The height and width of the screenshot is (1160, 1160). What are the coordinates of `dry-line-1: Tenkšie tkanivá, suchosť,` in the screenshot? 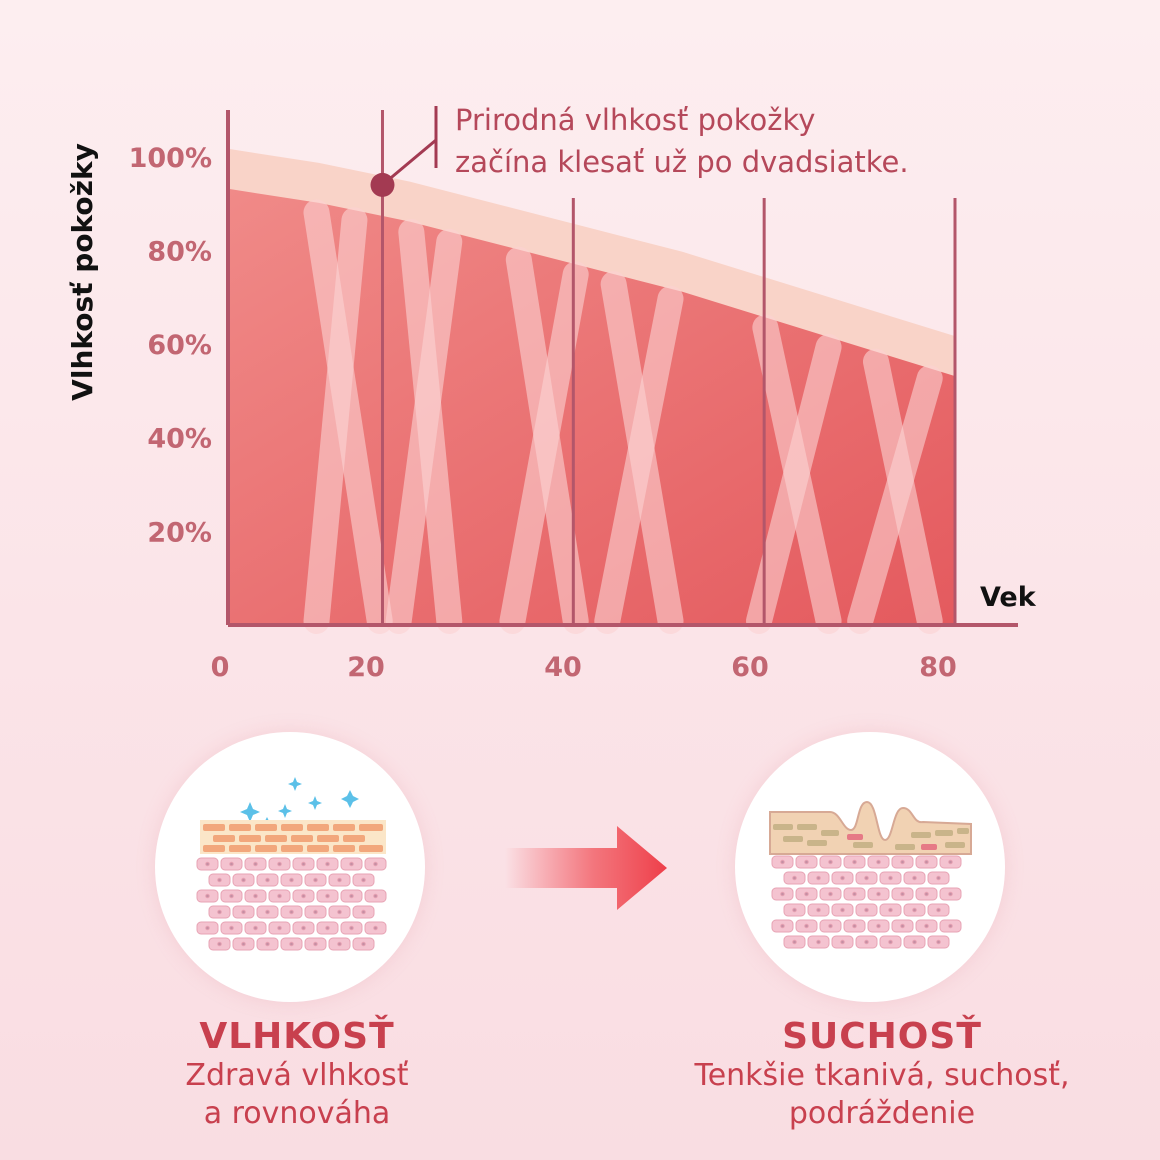 It's located at (882, 1075).